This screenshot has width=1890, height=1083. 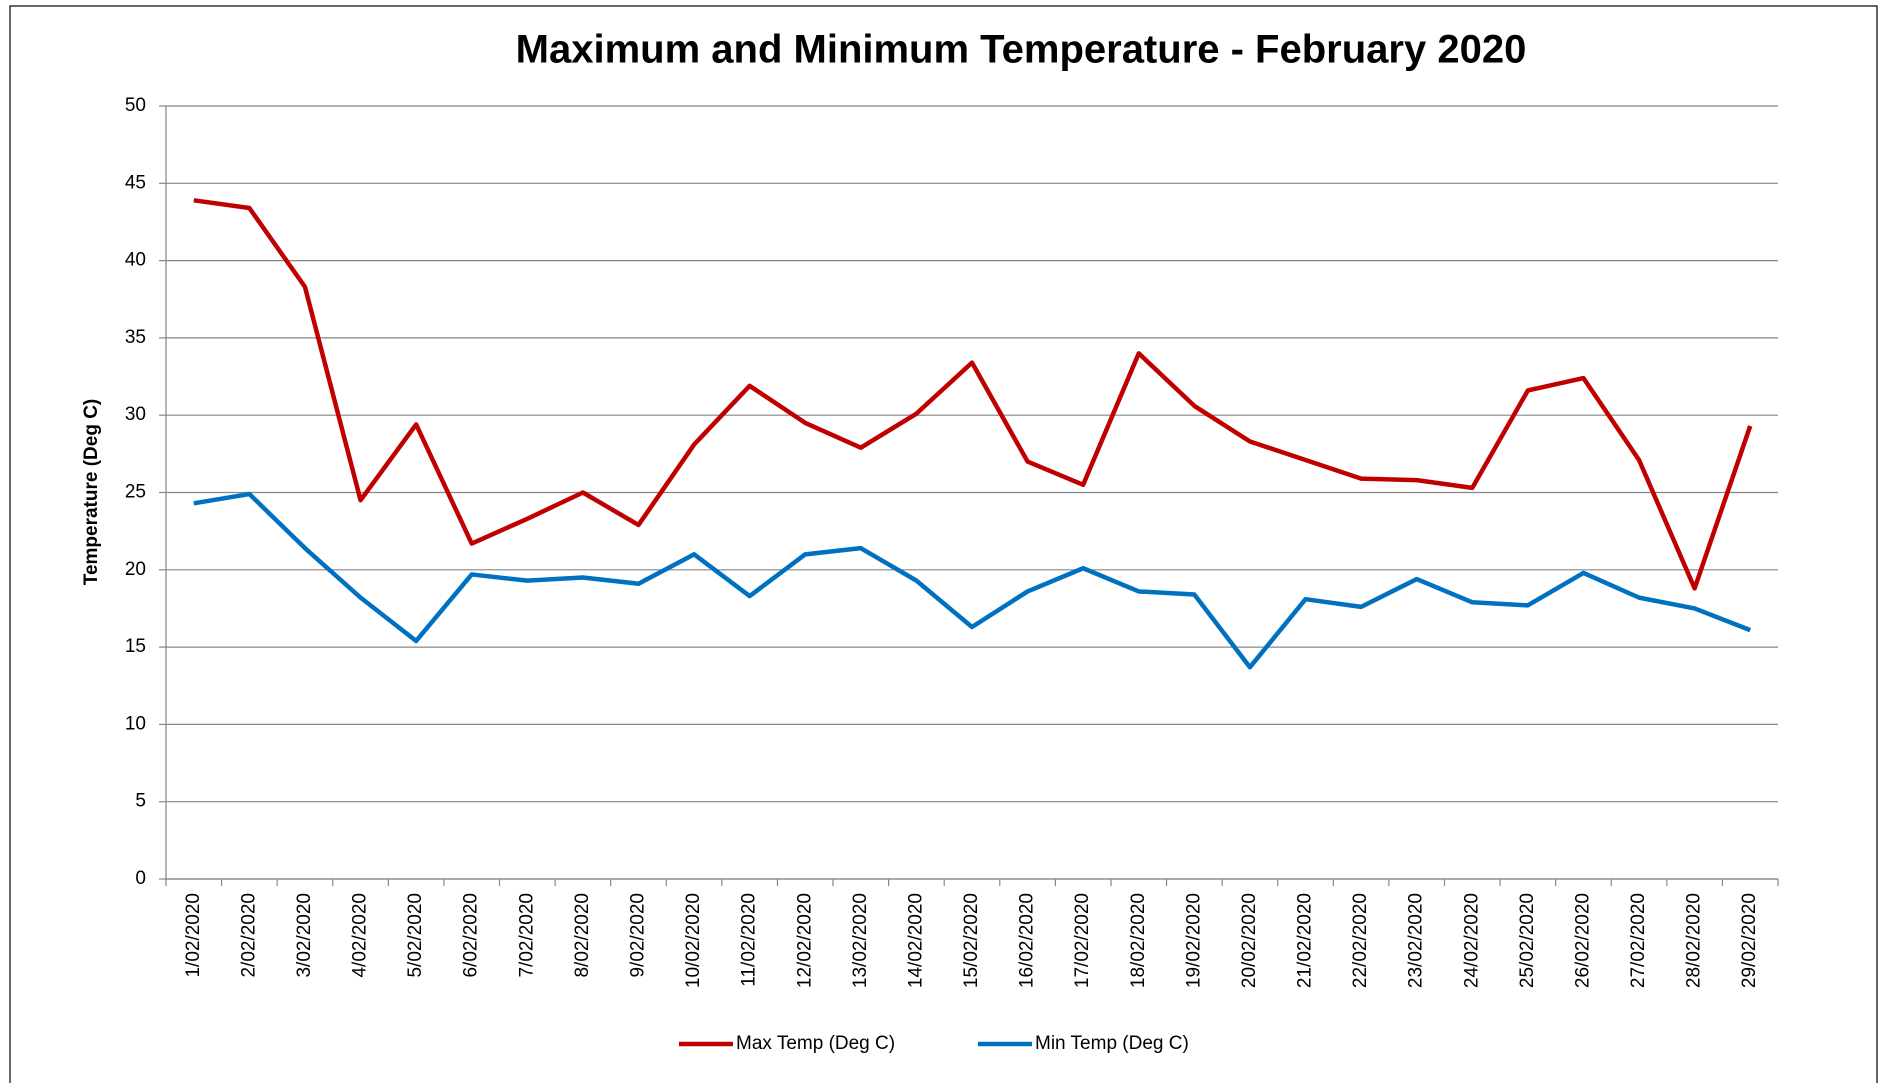 What do you see at coordinates (1694, 940) in the screenshot?
I see `x-tick-label: 28/02/2020` at bounding box center [1694, 940].